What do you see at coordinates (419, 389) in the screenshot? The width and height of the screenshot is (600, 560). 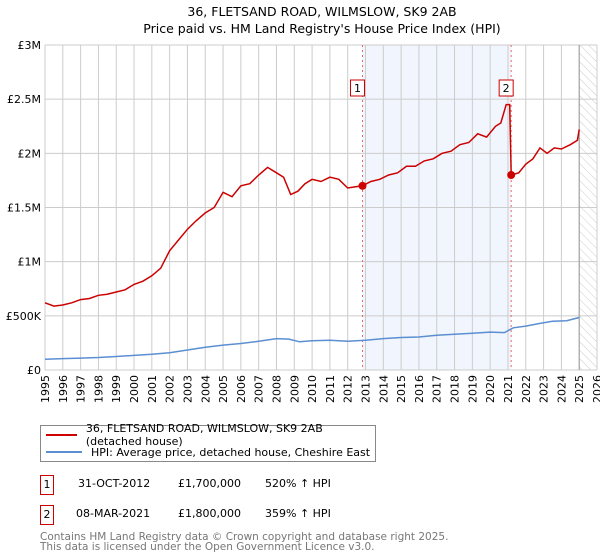 I see `x-tick-label: 2016` at bounding box center [419, 389].